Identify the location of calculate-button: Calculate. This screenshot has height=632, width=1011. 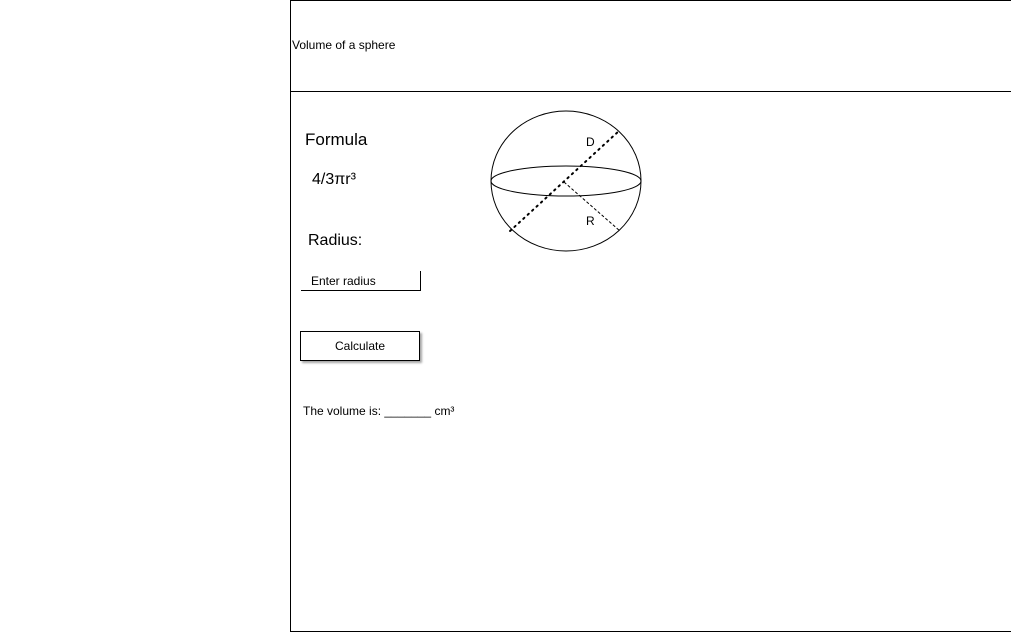
(360, 346).